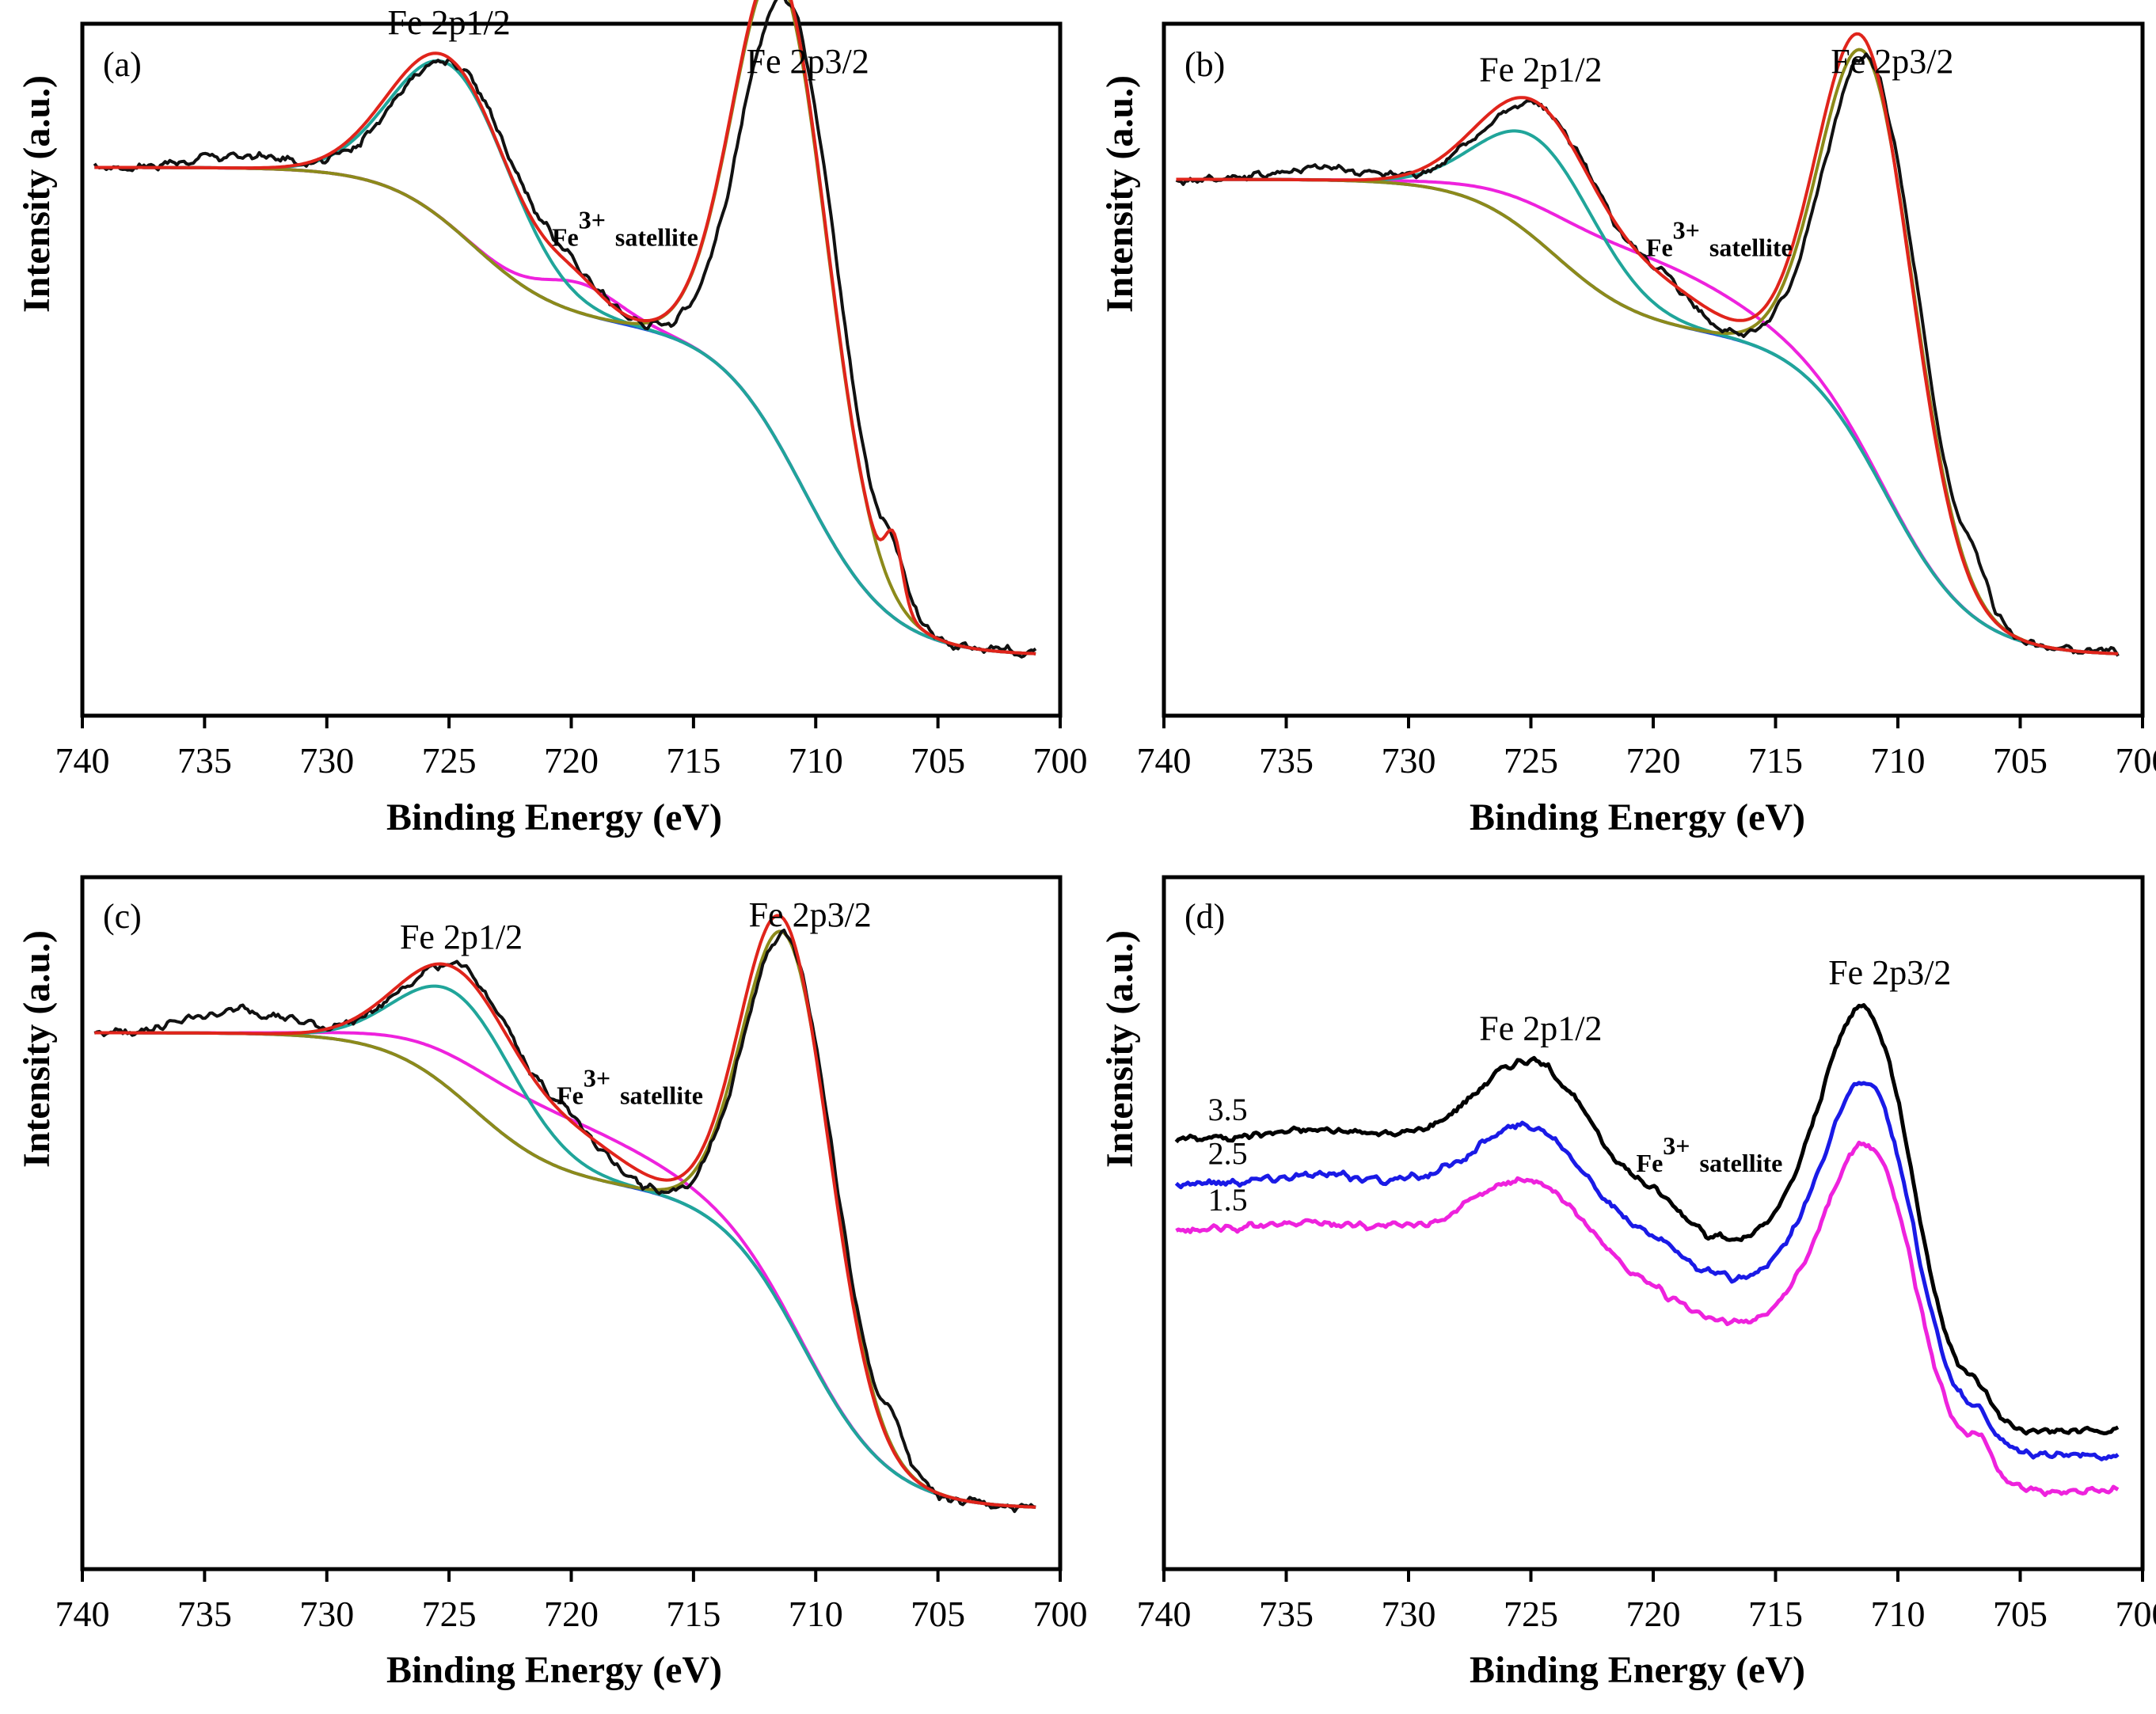 Image resolution: width=2156 pixels, height=1714 pixels. I want to click on panel-label: (b), so click(1204, 65).